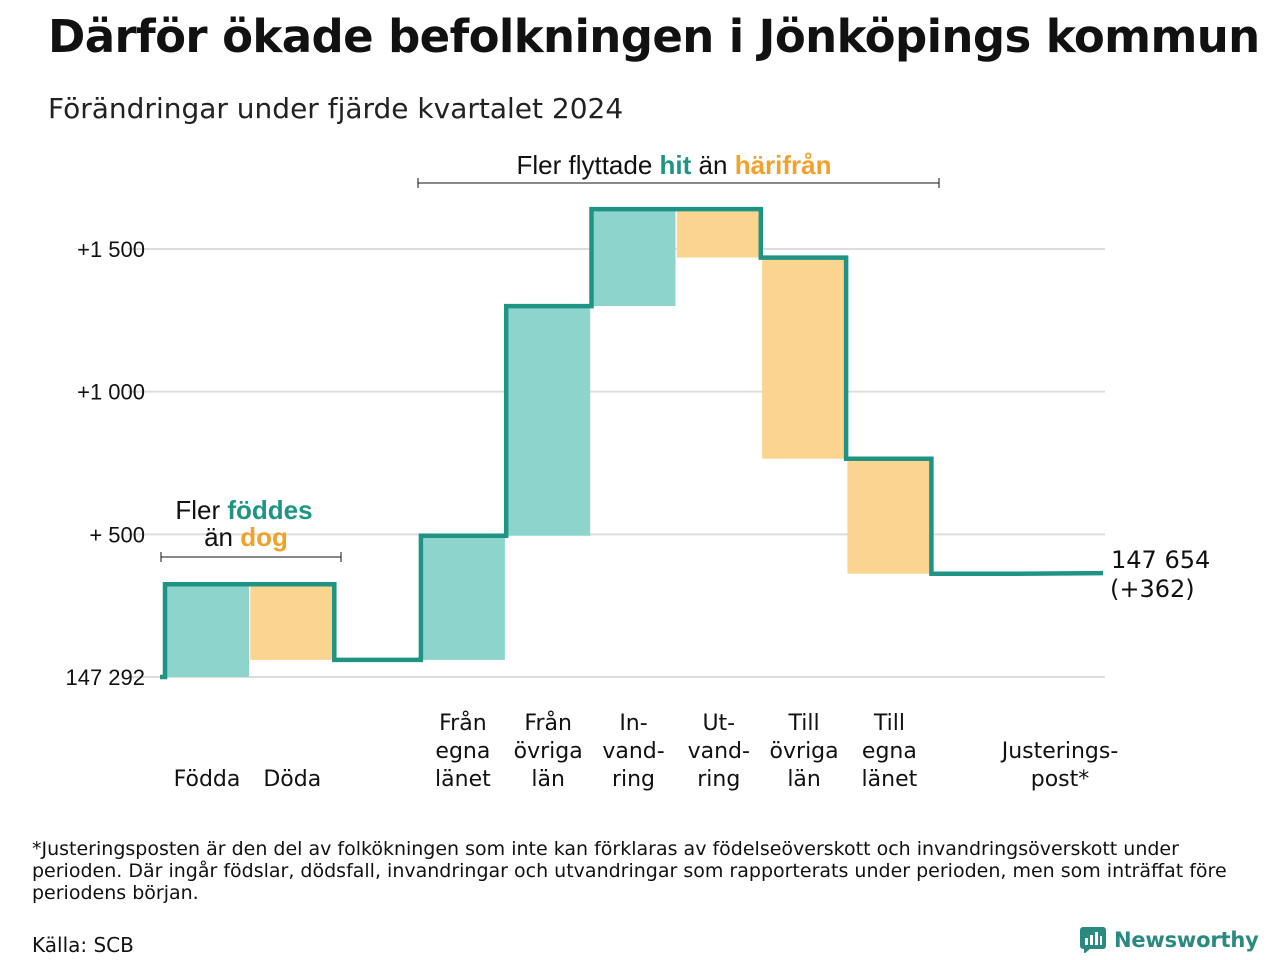 This screenshot has height=960, width=1280. I want to click on migration-annotation-out: härifrån, so click(783, 165).